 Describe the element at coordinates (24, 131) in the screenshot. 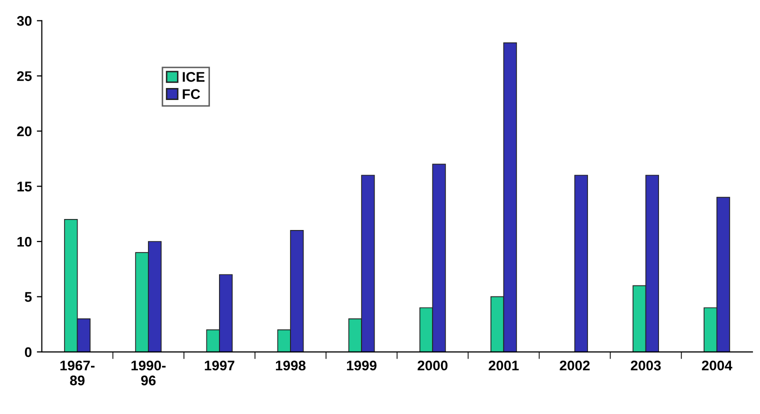

I see `y-tick-label: 20` at that location.